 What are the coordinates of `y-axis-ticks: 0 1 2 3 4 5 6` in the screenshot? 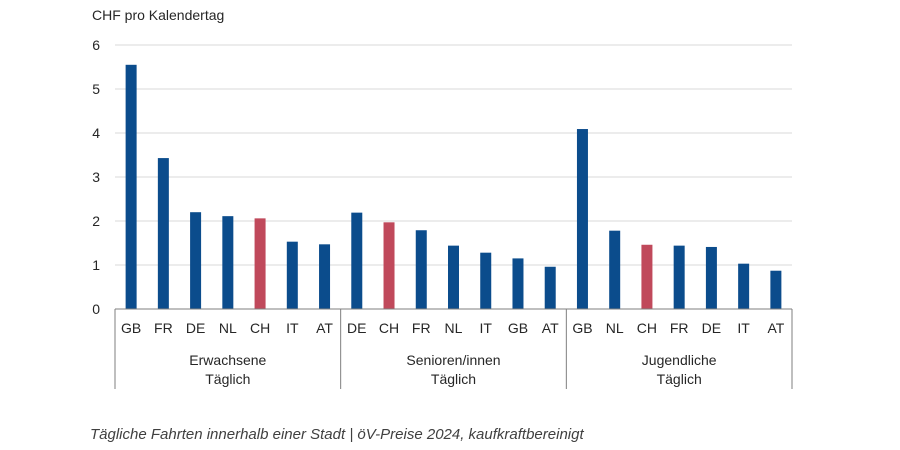 It's located at (96, 177).